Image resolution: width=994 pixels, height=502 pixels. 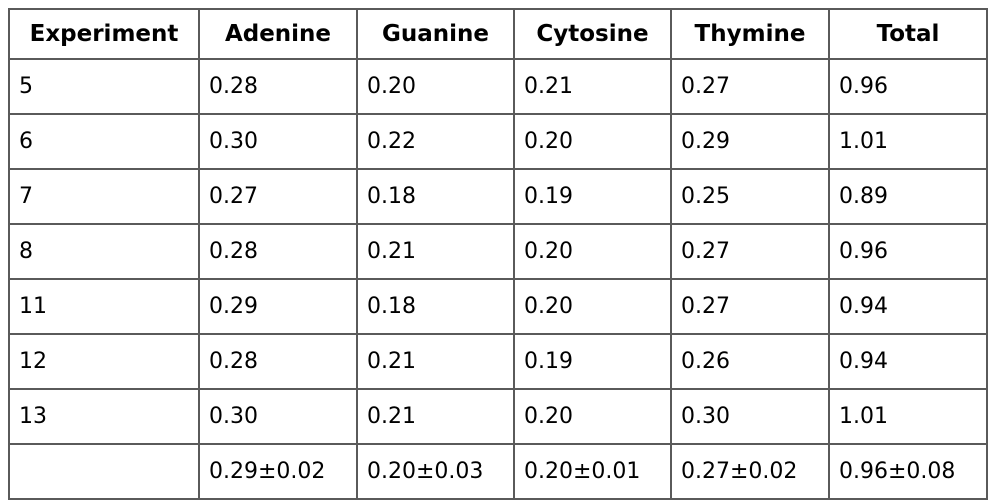 I want to click on table-cell: 0.26, so click(x=750, y=361).